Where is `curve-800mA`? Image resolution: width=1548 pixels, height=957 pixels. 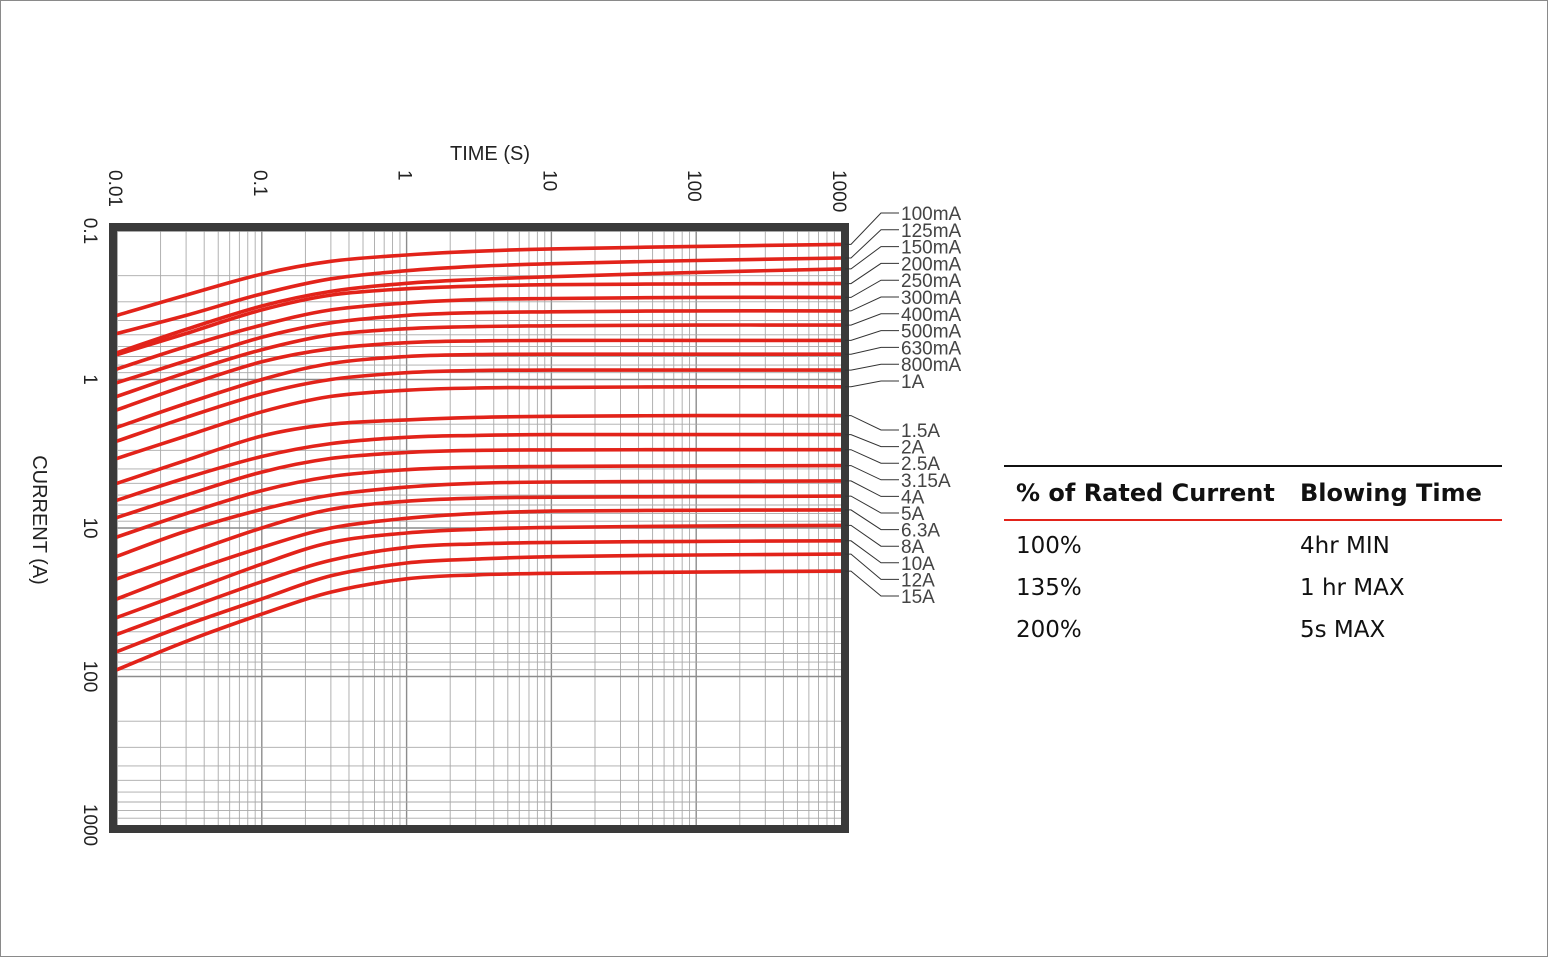 curve-800mA is located at coordinates (479, 405).